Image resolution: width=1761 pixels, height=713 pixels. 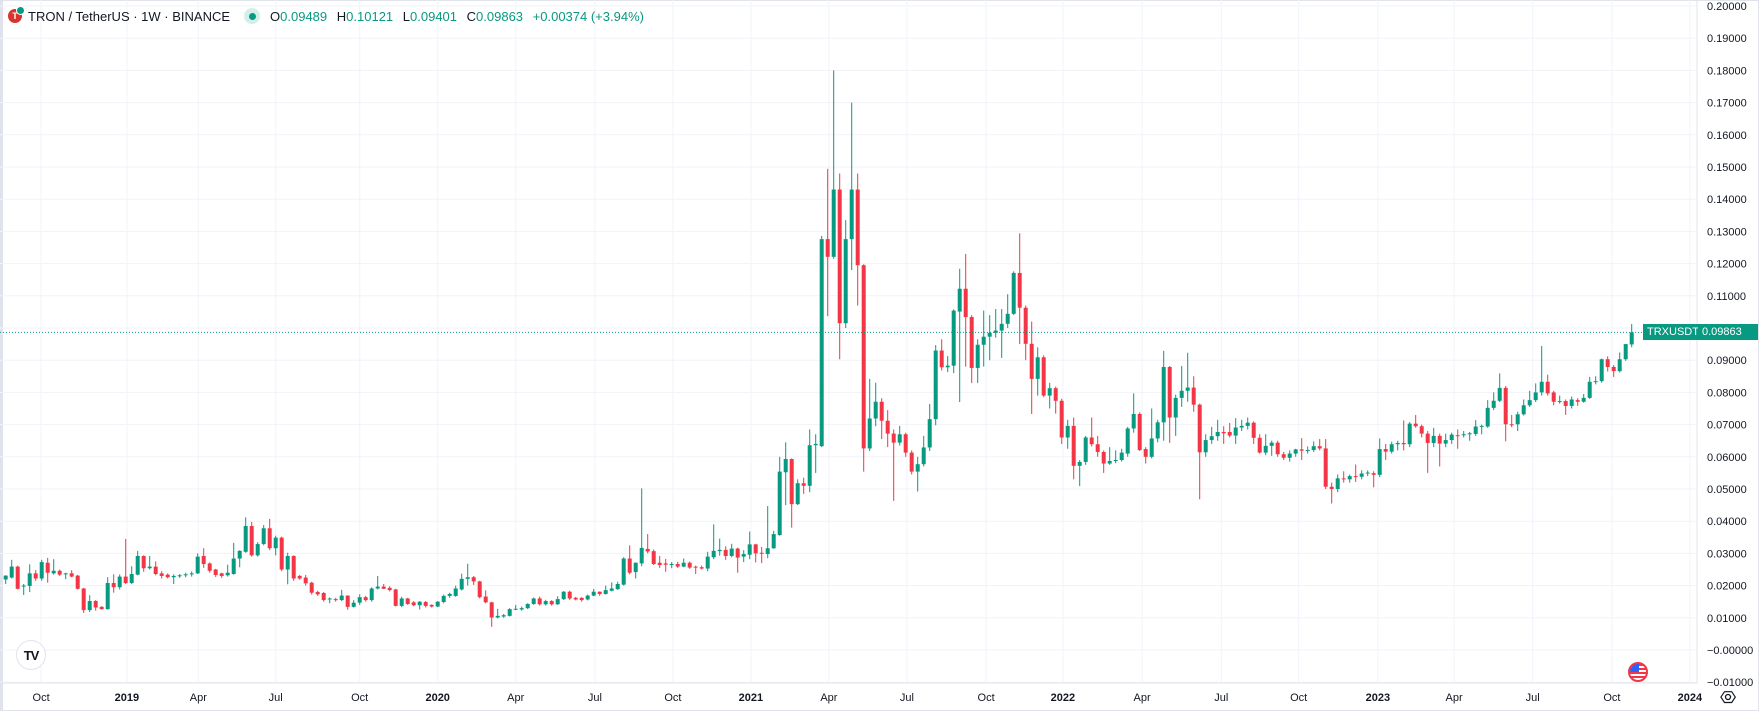 What do you see at coordinates (1727, 7) in the screenshot?
I see `price-tick-label: 0.20000` at bounding box center [1727, 7].